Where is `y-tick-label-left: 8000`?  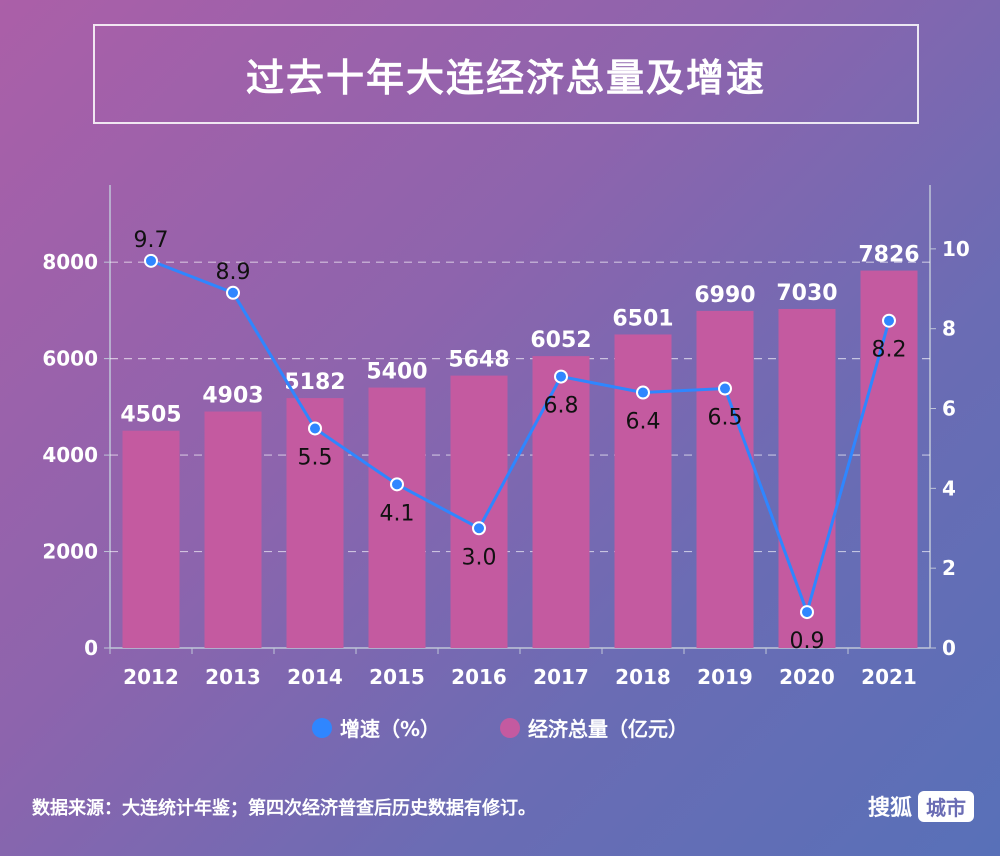
y-tick-label-left: 8000 is located at coordinates (70, 262).